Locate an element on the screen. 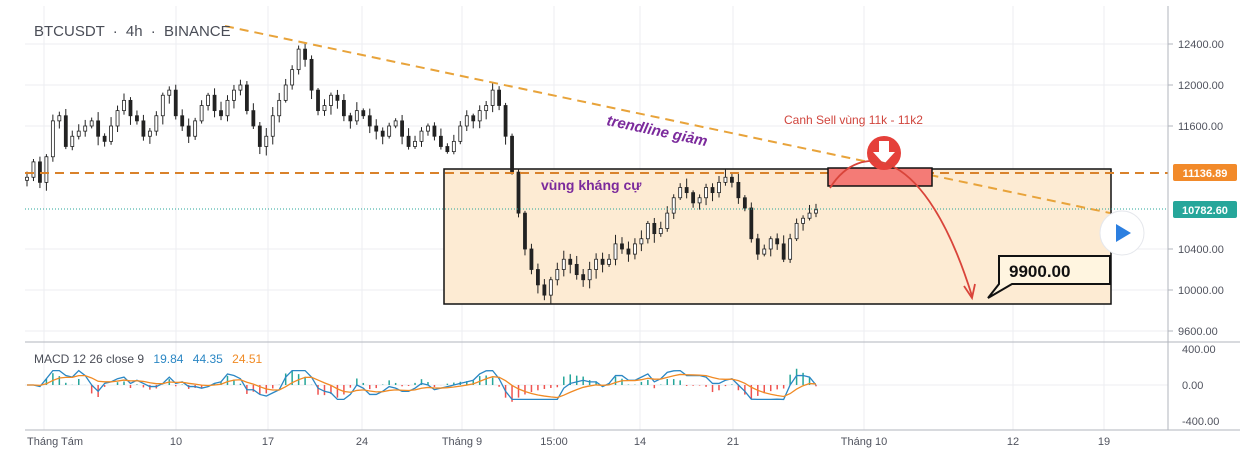  x-tick-label-9: 12 is located at coordinates (1013, 442).